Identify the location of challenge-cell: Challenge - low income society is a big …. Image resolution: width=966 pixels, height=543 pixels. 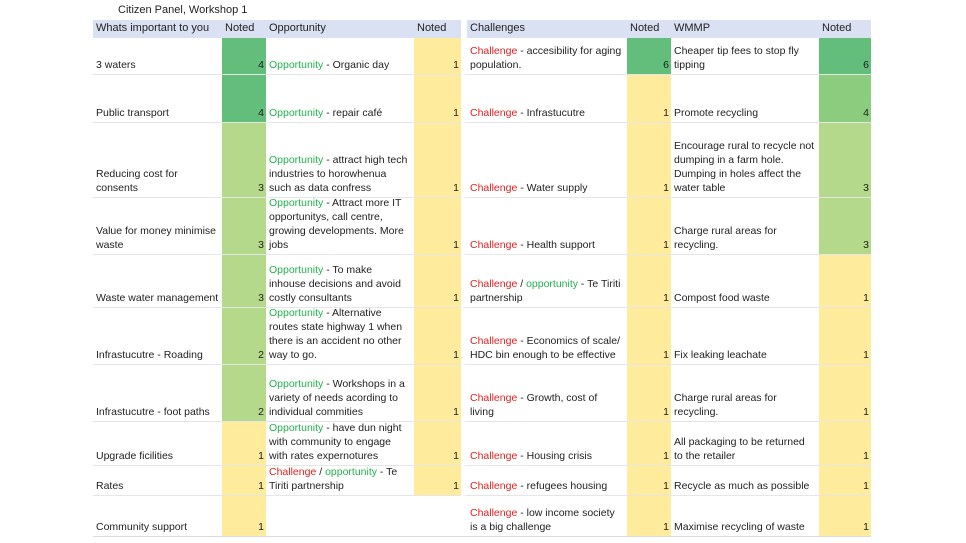
(544, 516).